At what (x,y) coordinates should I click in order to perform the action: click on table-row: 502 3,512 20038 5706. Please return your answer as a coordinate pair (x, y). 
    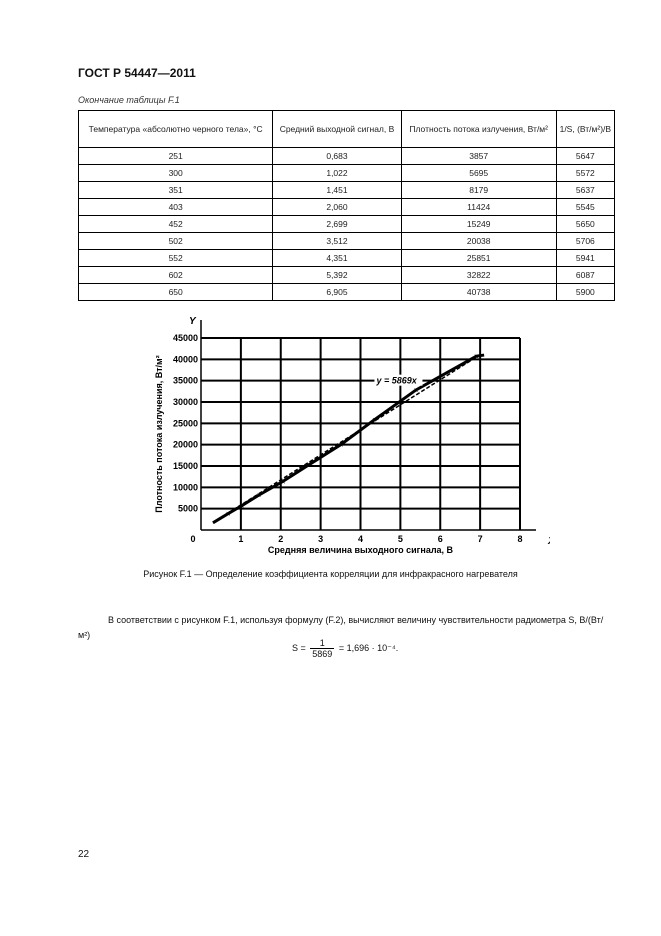
    Looking at the image, I should click on (346, 241).